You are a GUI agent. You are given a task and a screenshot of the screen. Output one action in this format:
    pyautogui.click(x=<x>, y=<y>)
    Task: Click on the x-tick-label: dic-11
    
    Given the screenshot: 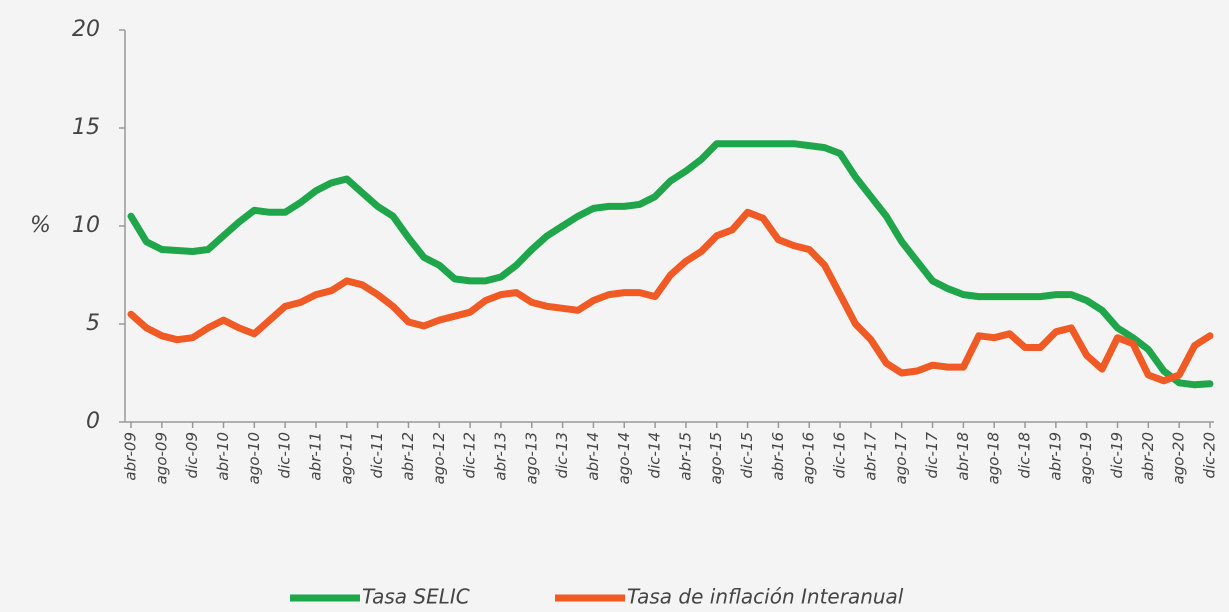 What is the action you would take?
    pyautogui.click(x=377, y=455)
    